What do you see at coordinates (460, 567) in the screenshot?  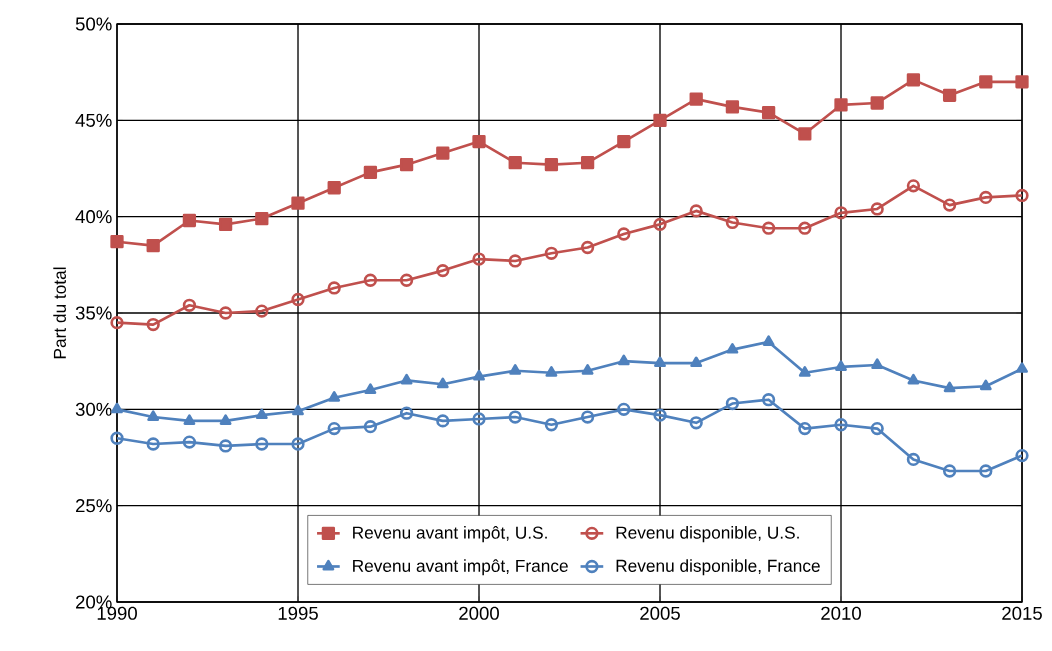 I see `legend-label: Revenu avant impôt, France` at bounding box center [460, 567].